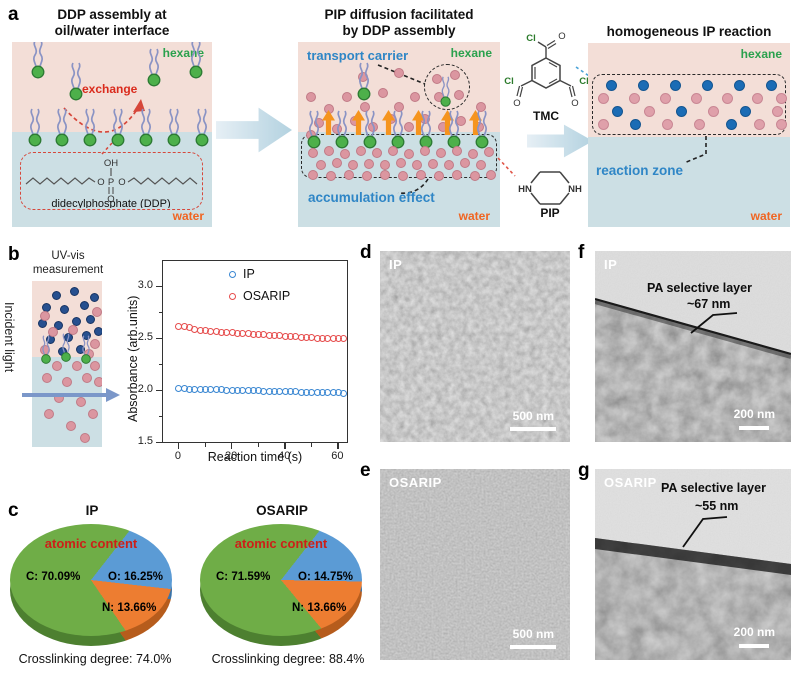 Image resolution: width=799 pixels, height=675 pixels. What do you see at coordinates (177, 456) in the screenshot?
I see `x-tick-label: 0` at bounding box center [177, 456].